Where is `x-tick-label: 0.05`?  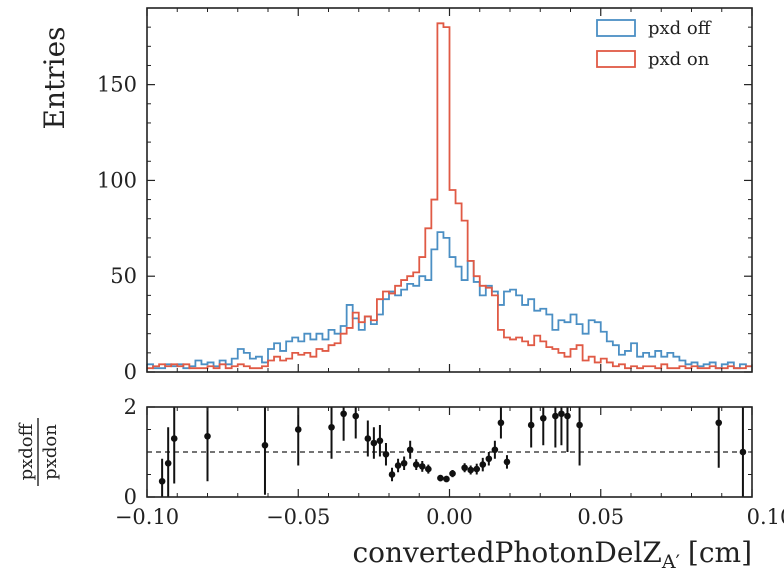
x-tick-label: 0.05 is located at coordinates (600, 517).